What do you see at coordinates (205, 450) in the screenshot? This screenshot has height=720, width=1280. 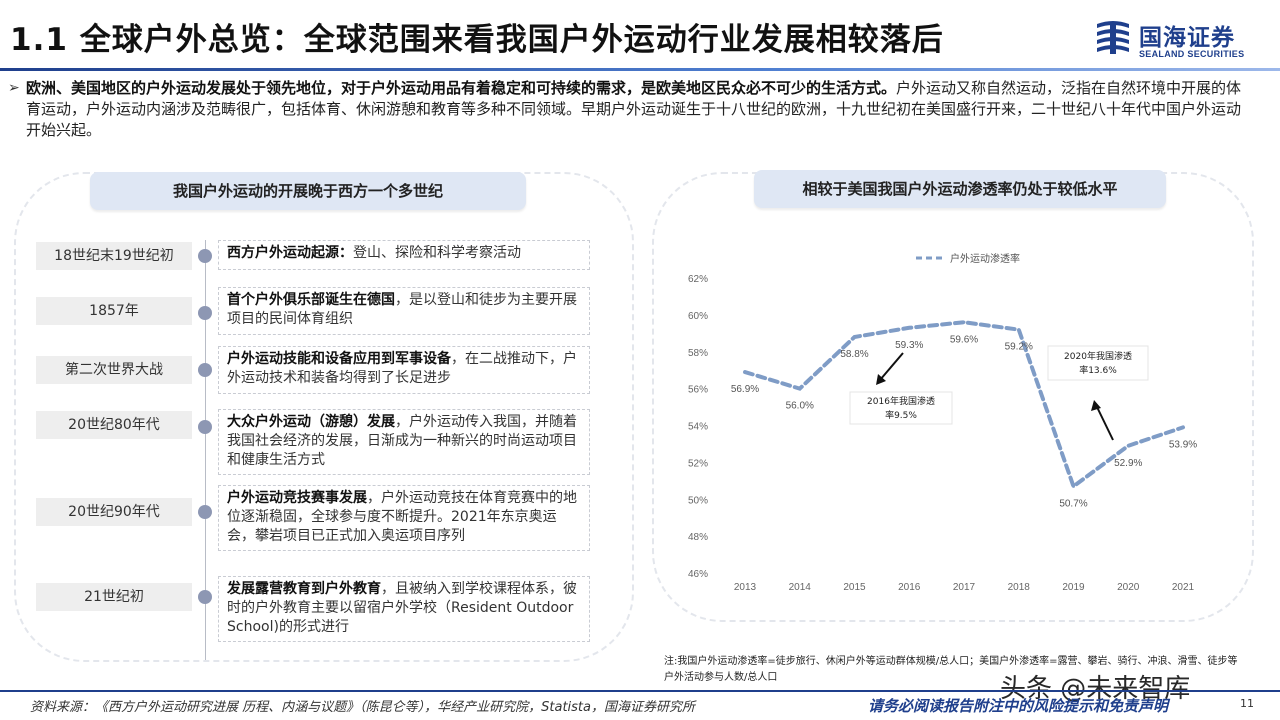 I see `timeline-axis` at bounding box center [205, 450].